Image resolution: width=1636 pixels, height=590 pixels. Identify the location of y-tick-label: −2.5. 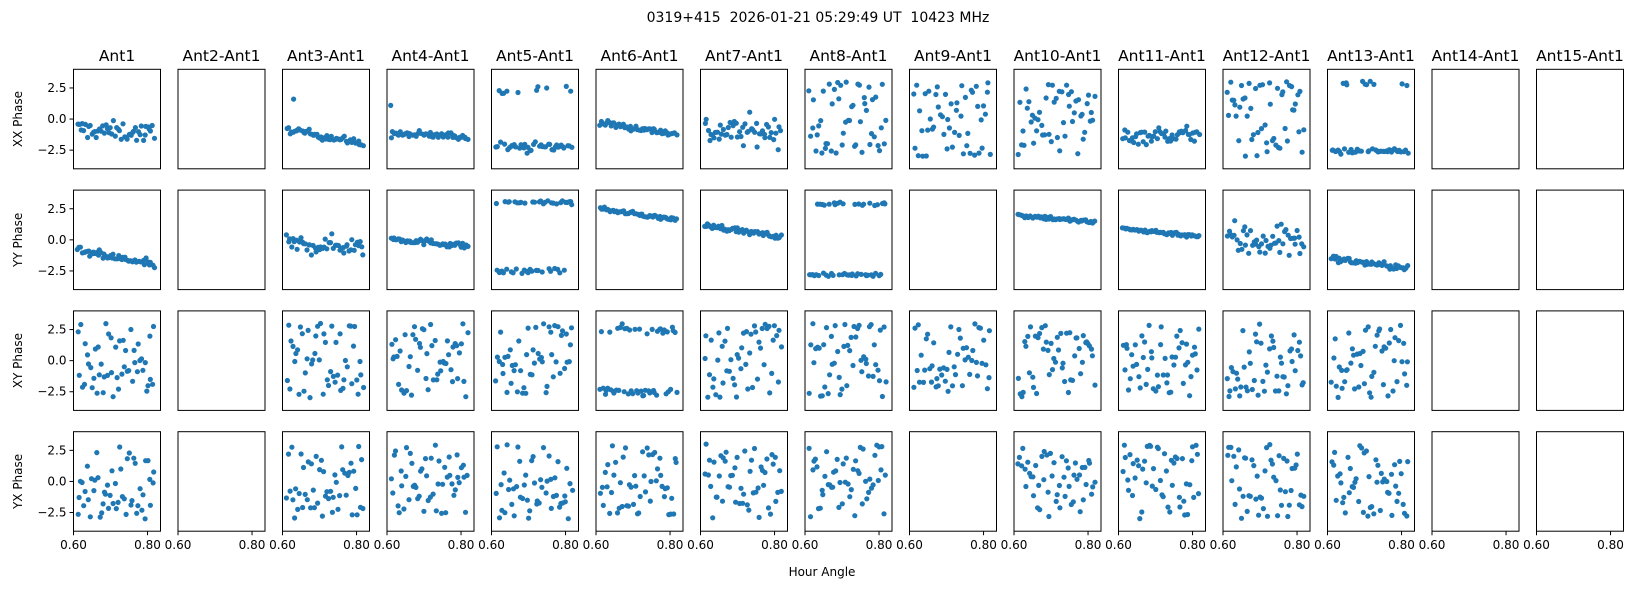
(51, 150).